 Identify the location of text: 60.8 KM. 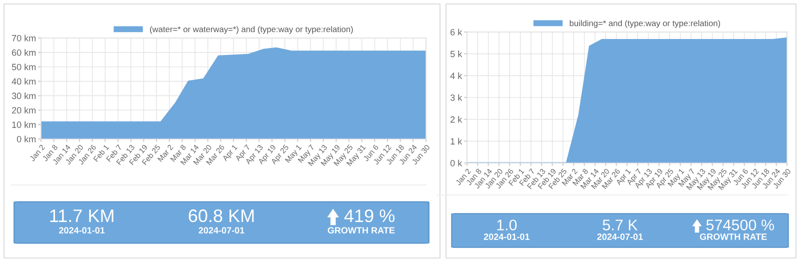
(221, 215).